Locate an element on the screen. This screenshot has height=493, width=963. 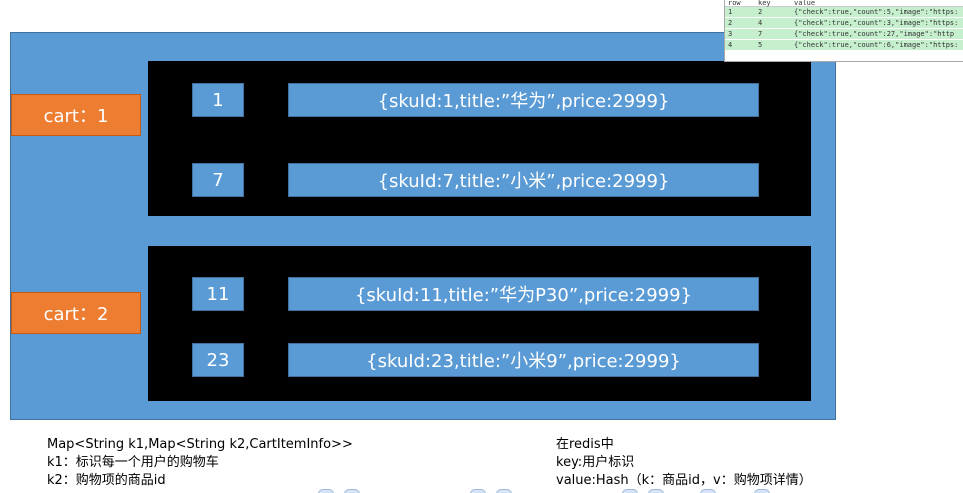
item-value-cell: {skuId:1,title:”华为”,price:2999} is located at coordinates (523, 100).